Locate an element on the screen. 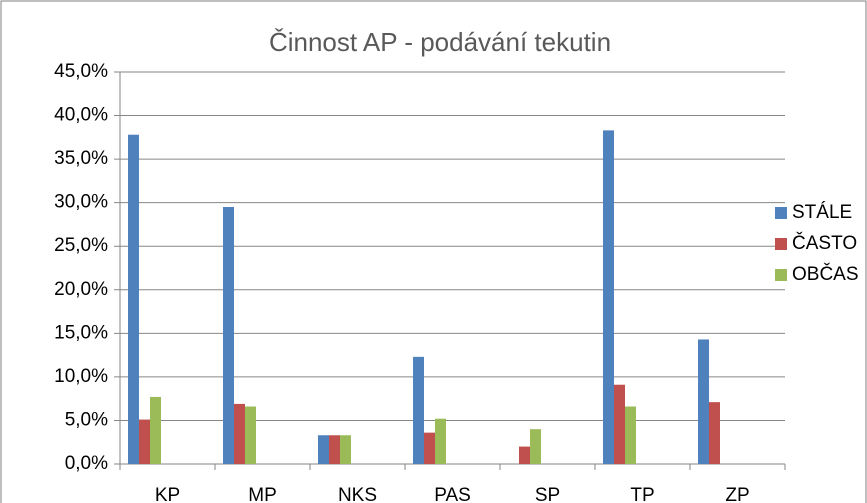 This screenshot has height=503, width=867. legend-label: ČASTO is located at coordinates (824, 243).